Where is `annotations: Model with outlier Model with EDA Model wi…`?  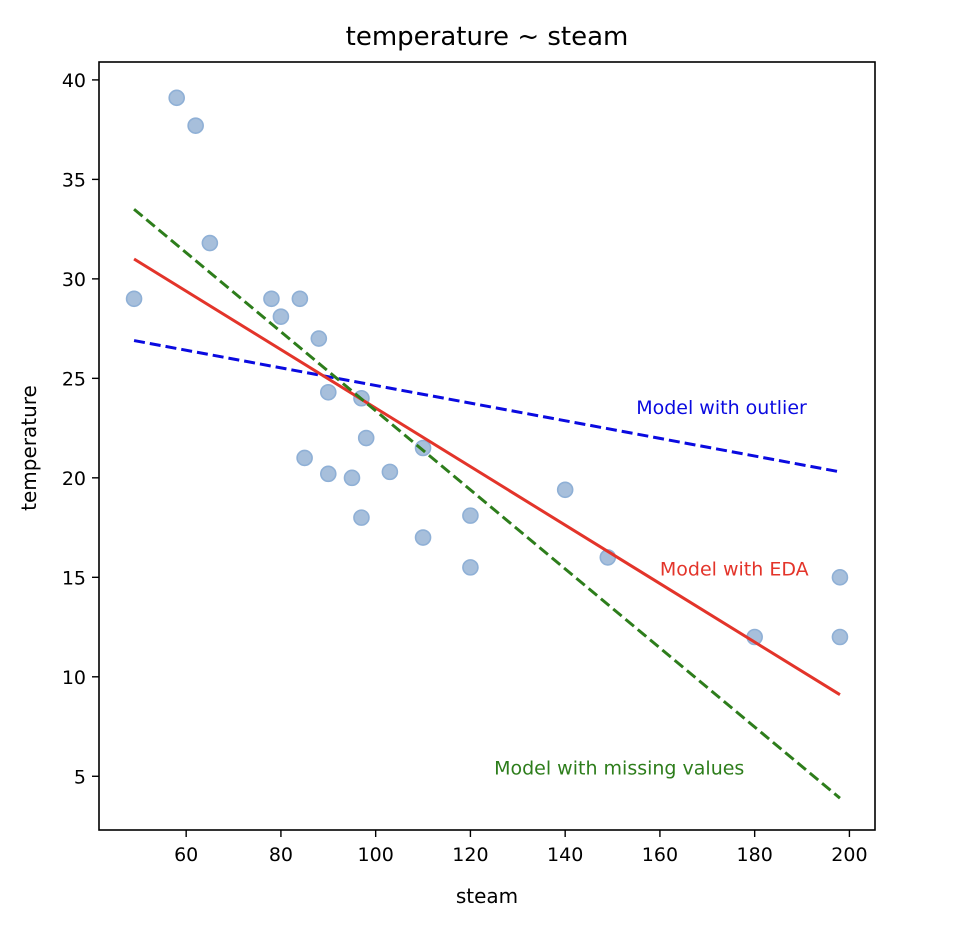
annotations: Model with outlier Model with EDA Model wi… is located at coordinates (651, 588).